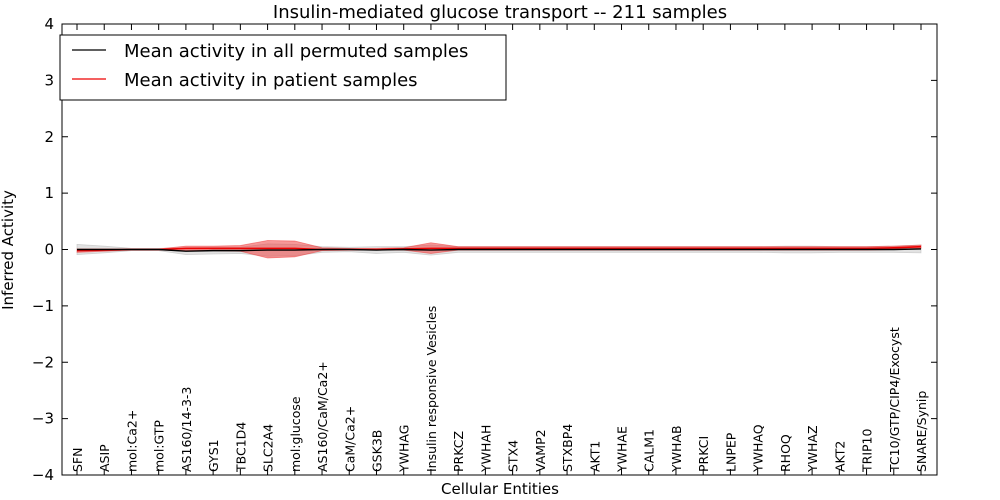  I want to click on y-tick-label: 2, so click(49, 137).